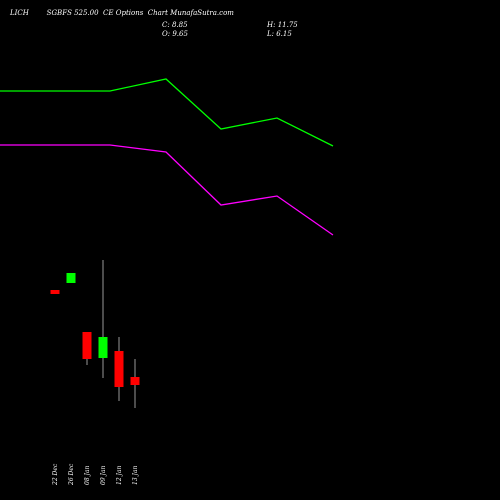 This screenshot has height=500, width=500. Describe the element at coordinates (71, 474) in the screenshot. I see `x-tick-label: 26 Dec` at that location.